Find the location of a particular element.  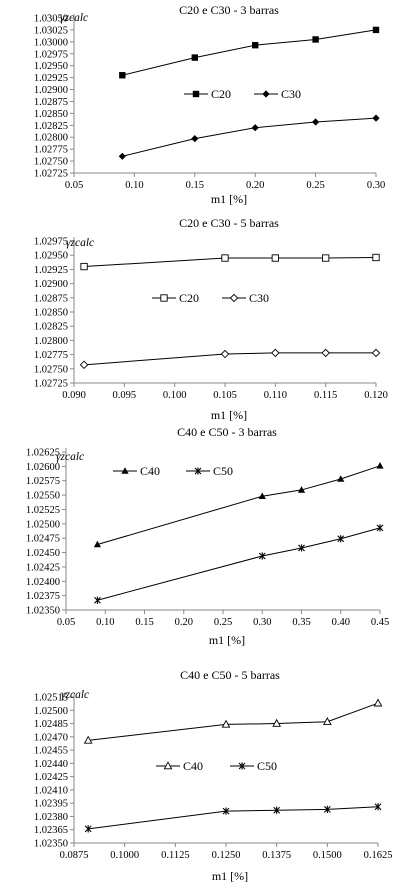

series-line-c50 is located at coordinates (239, 564).